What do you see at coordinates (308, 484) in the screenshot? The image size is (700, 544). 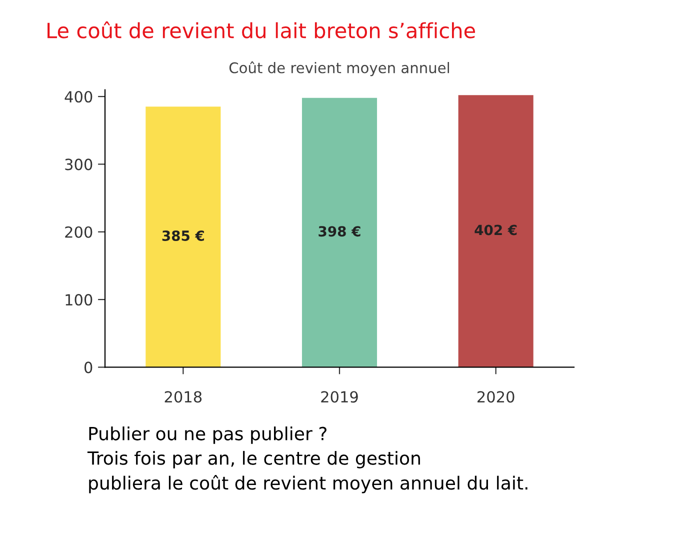 I see `text: publiera le coût de revient moyen annuel du lait.` at bounding box center [308, 484].